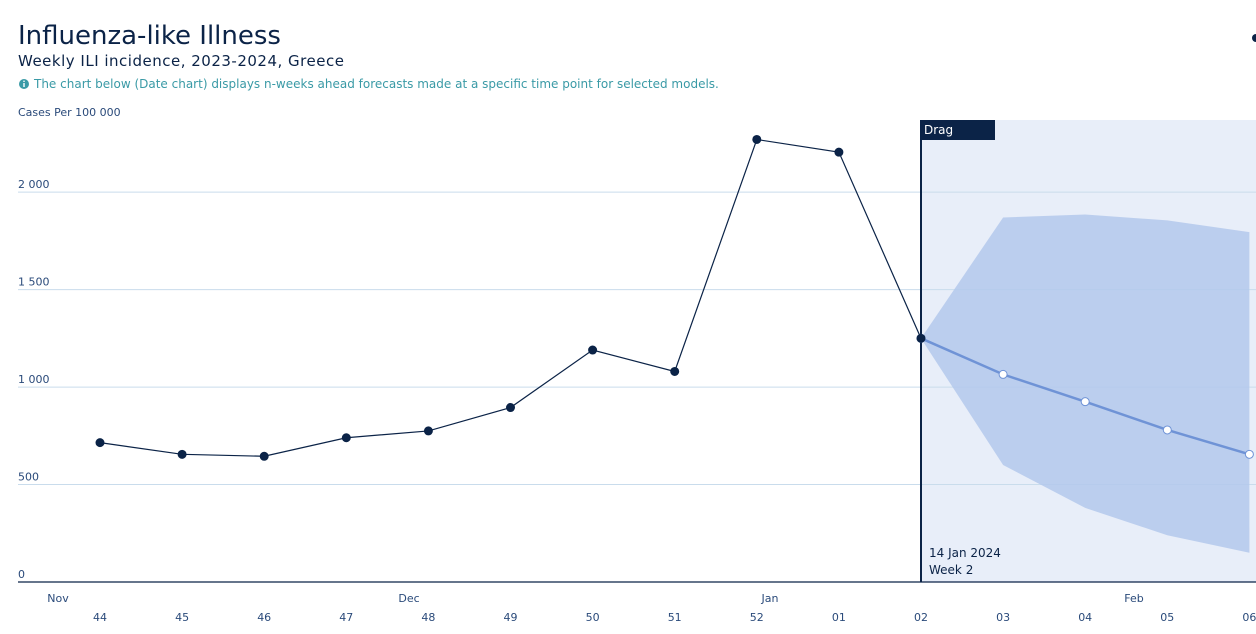  Describe the element at coordinates (965, 553) in the screenshot. I see `marker-date: 14 Jan 2024` at that location.